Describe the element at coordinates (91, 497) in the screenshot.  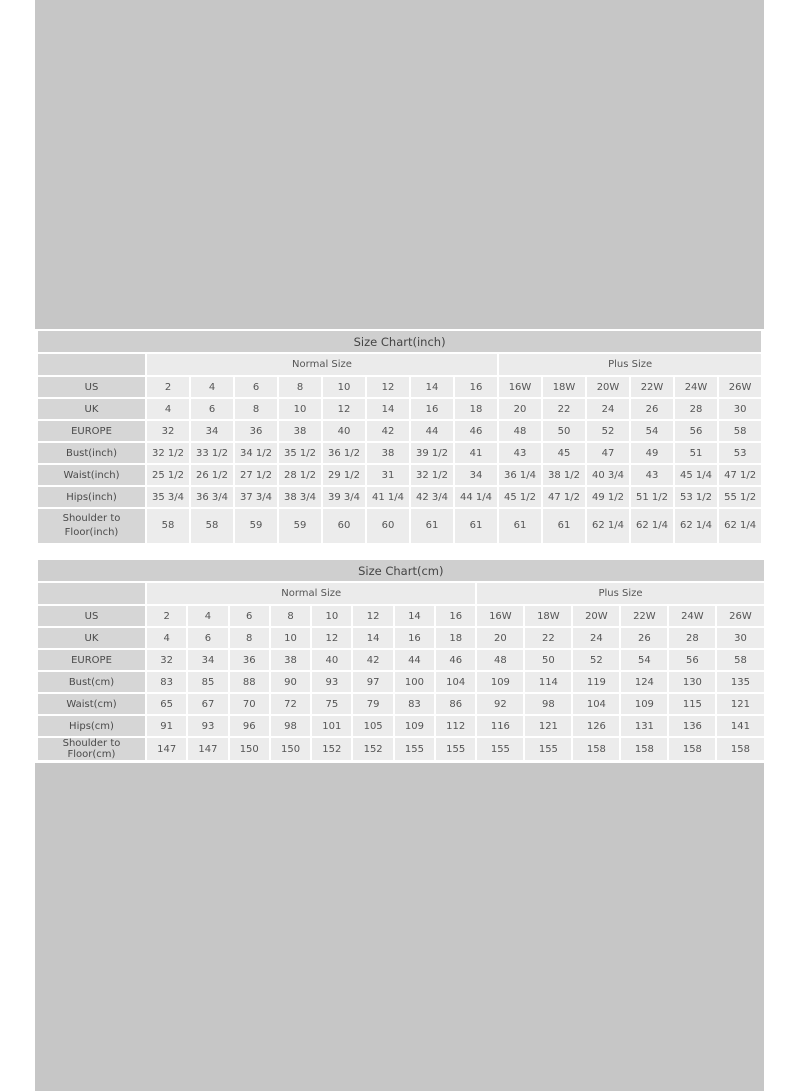
I see `row-label: Hips(inch)` at that location.